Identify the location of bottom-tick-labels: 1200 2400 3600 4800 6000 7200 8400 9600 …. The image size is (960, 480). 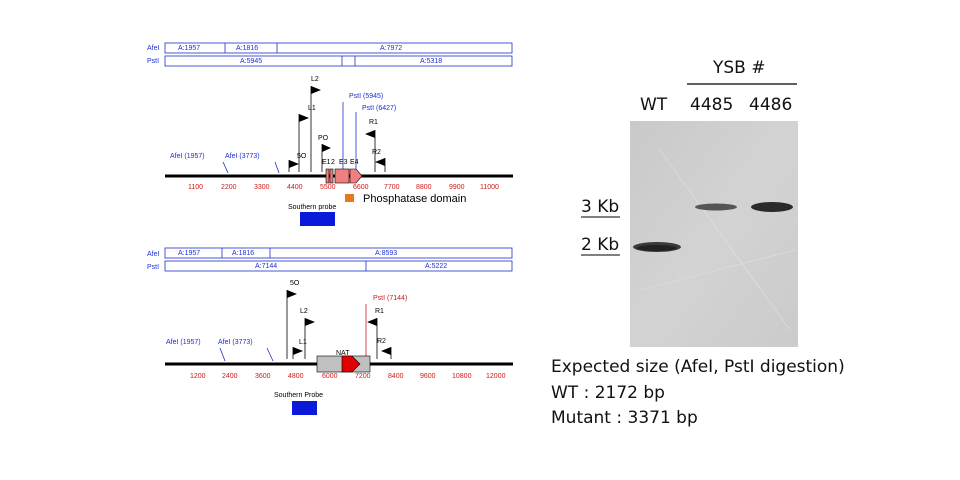
(348, 376).